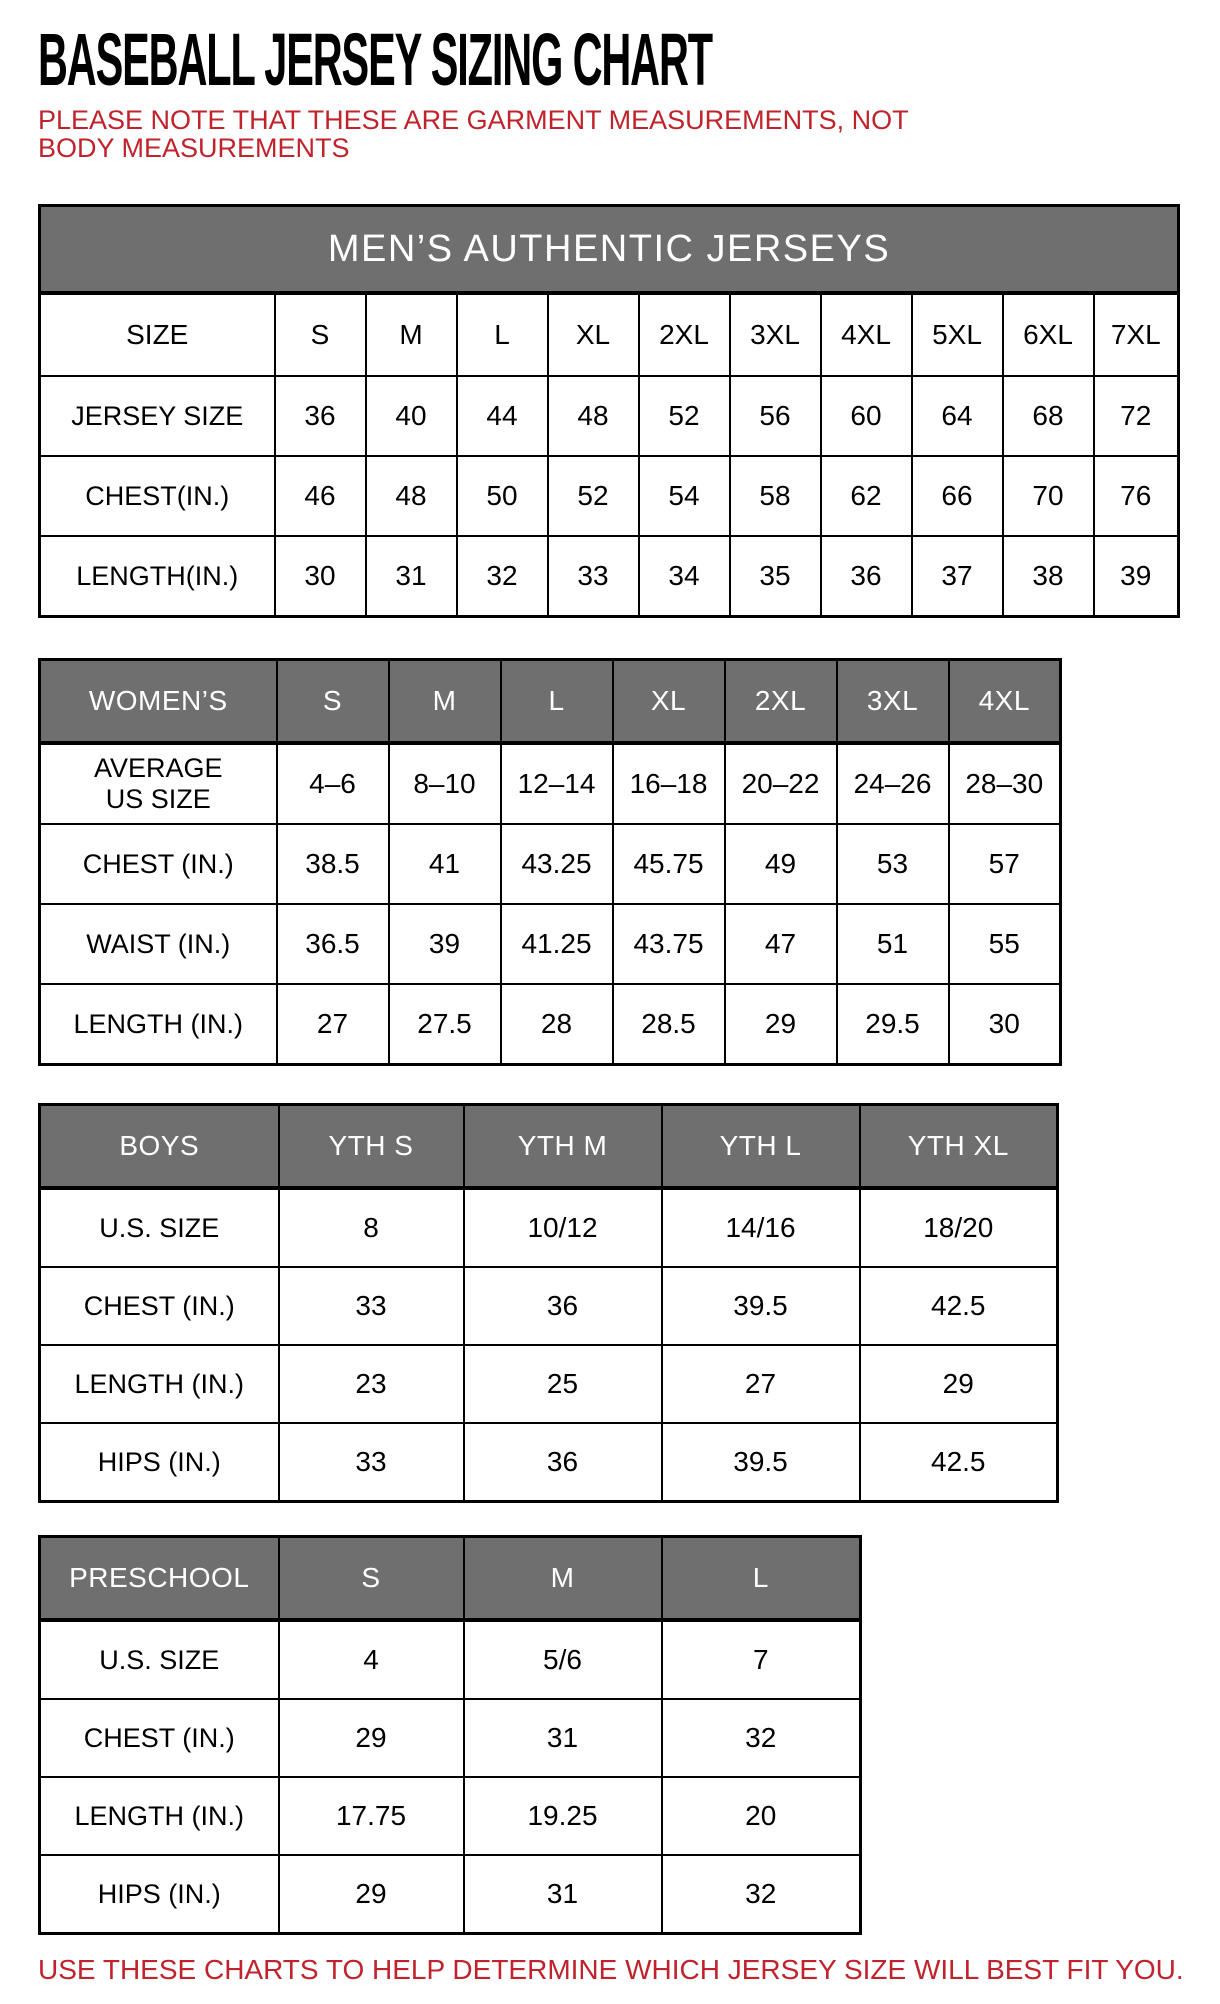 Image resolution: width=1220 pixels, height=2004 pixels. What do you see at coordinates (562, 1816) in the screenshot?
I see `cell-value: 19.25` at bounding box center [562, 1816].